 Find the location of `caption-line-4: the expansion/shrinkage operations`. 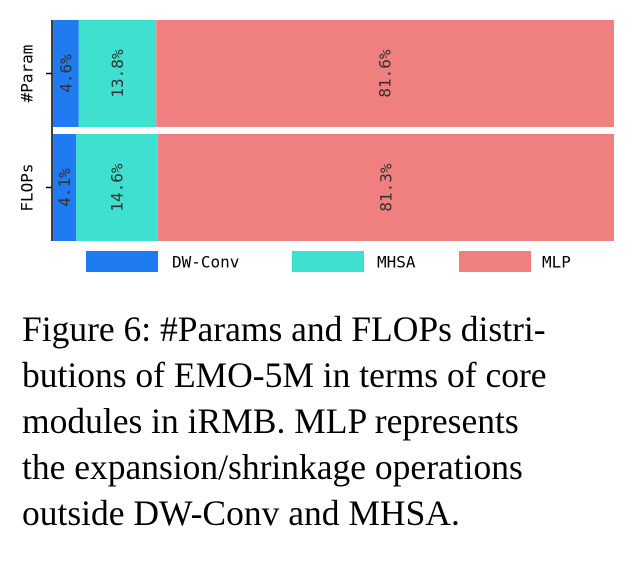

caption-line-4: the expansion/shrinkage operations is located at coordinates (272, 467).